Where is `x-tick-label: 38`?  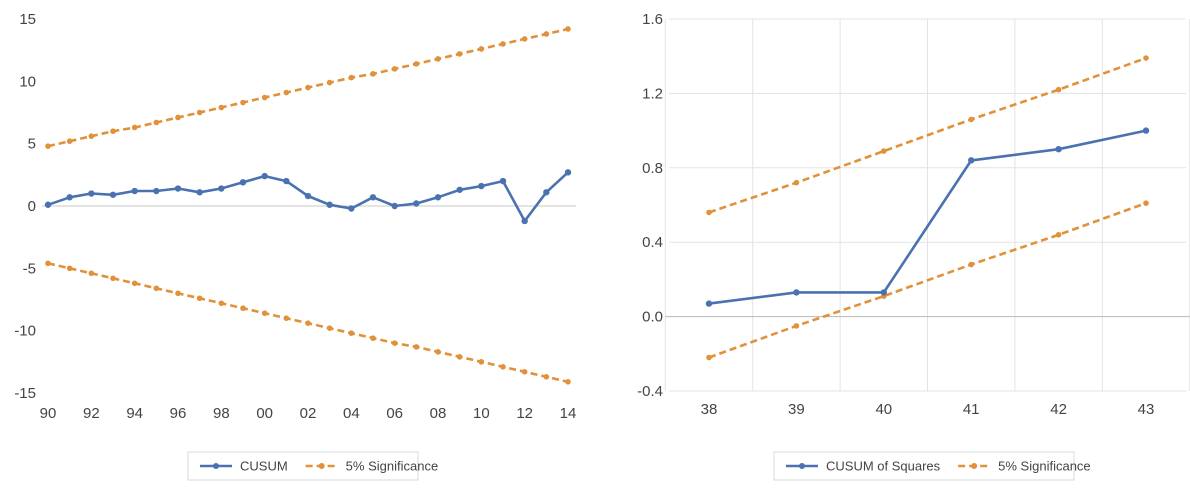 x-tick-label: 38 is located at coordinates (709, 409).